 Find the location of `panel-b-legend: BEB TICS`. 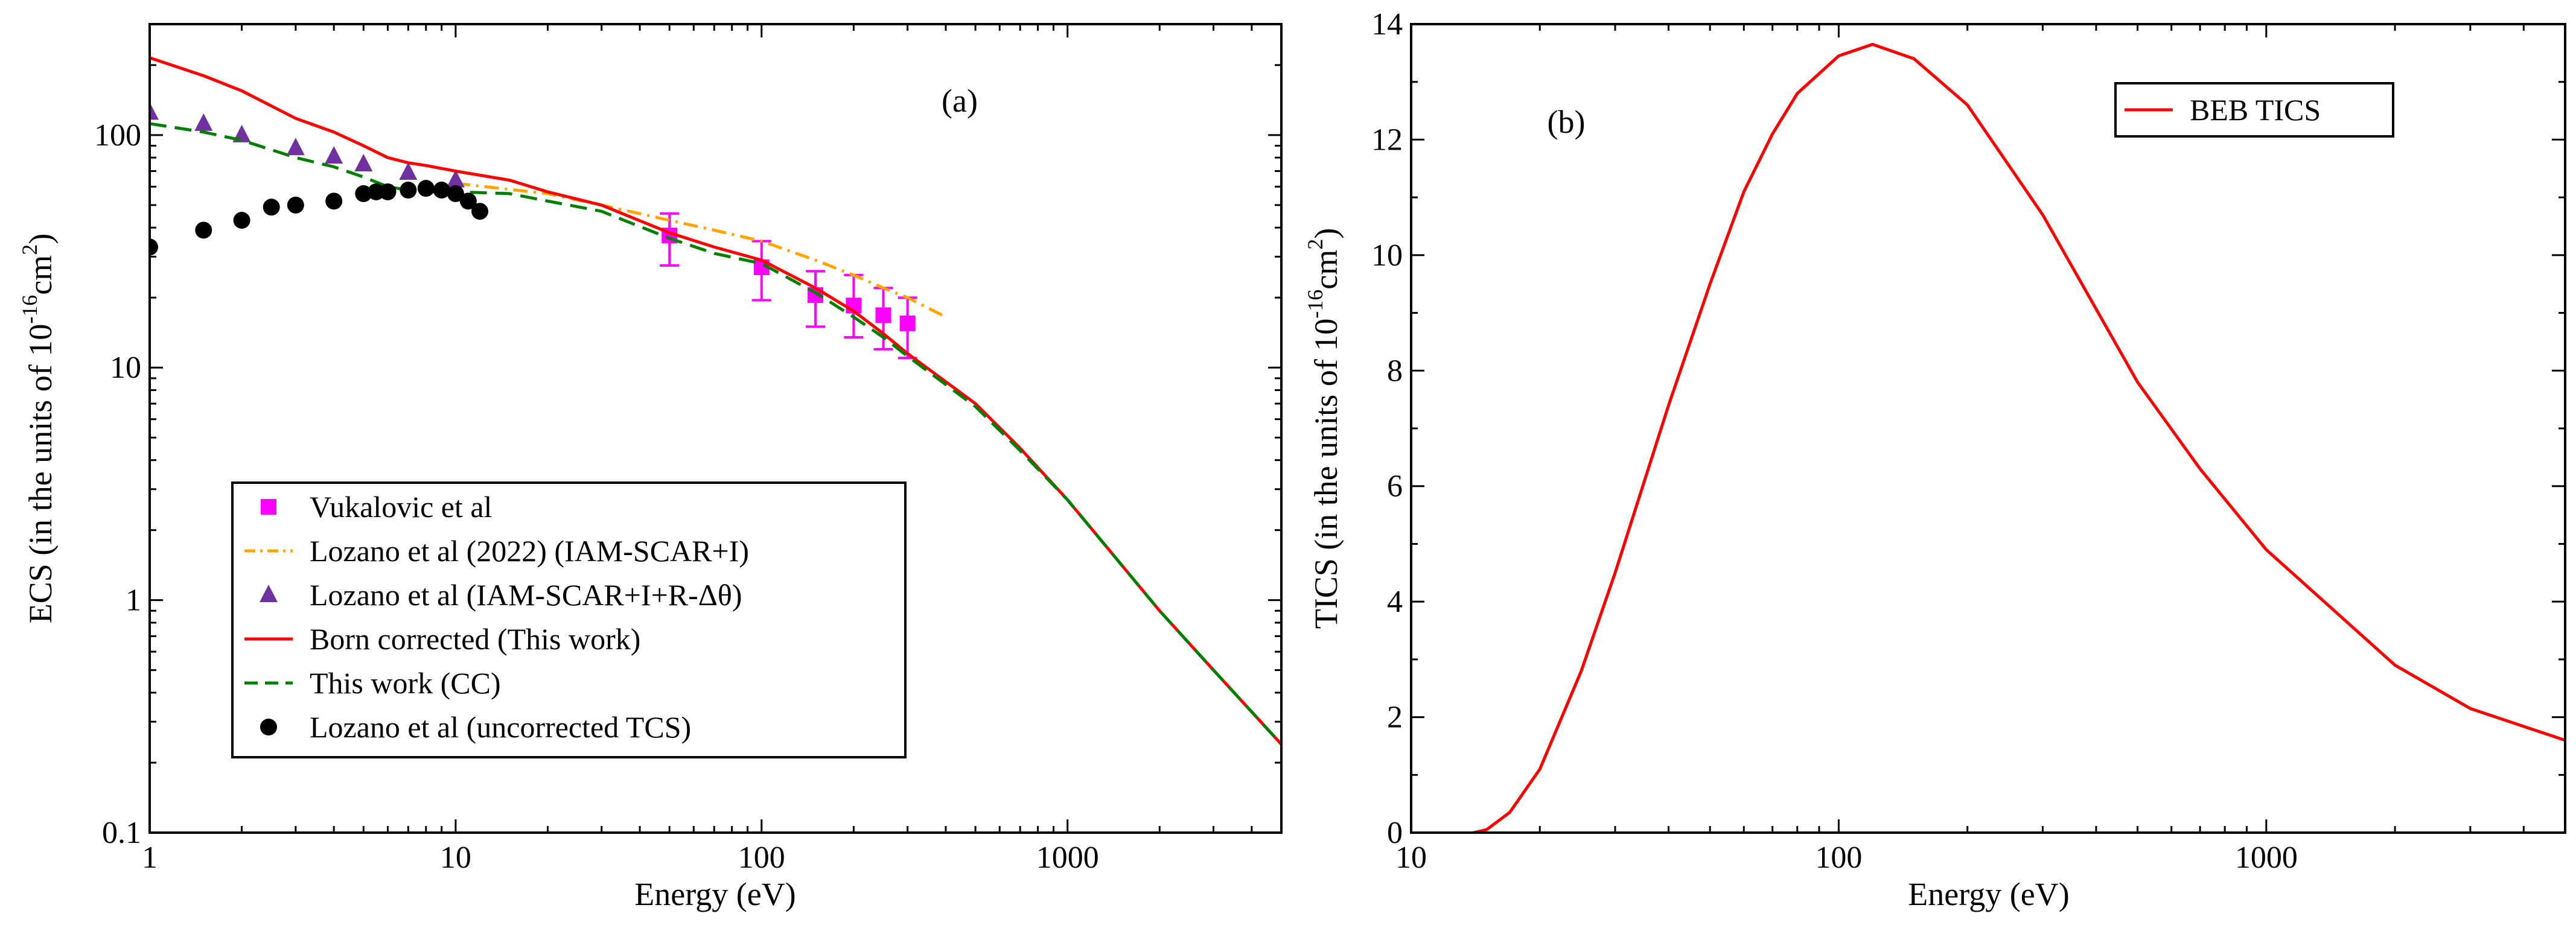

panel-b-legend: BEB TICS is located at coordinates (2254, 110).